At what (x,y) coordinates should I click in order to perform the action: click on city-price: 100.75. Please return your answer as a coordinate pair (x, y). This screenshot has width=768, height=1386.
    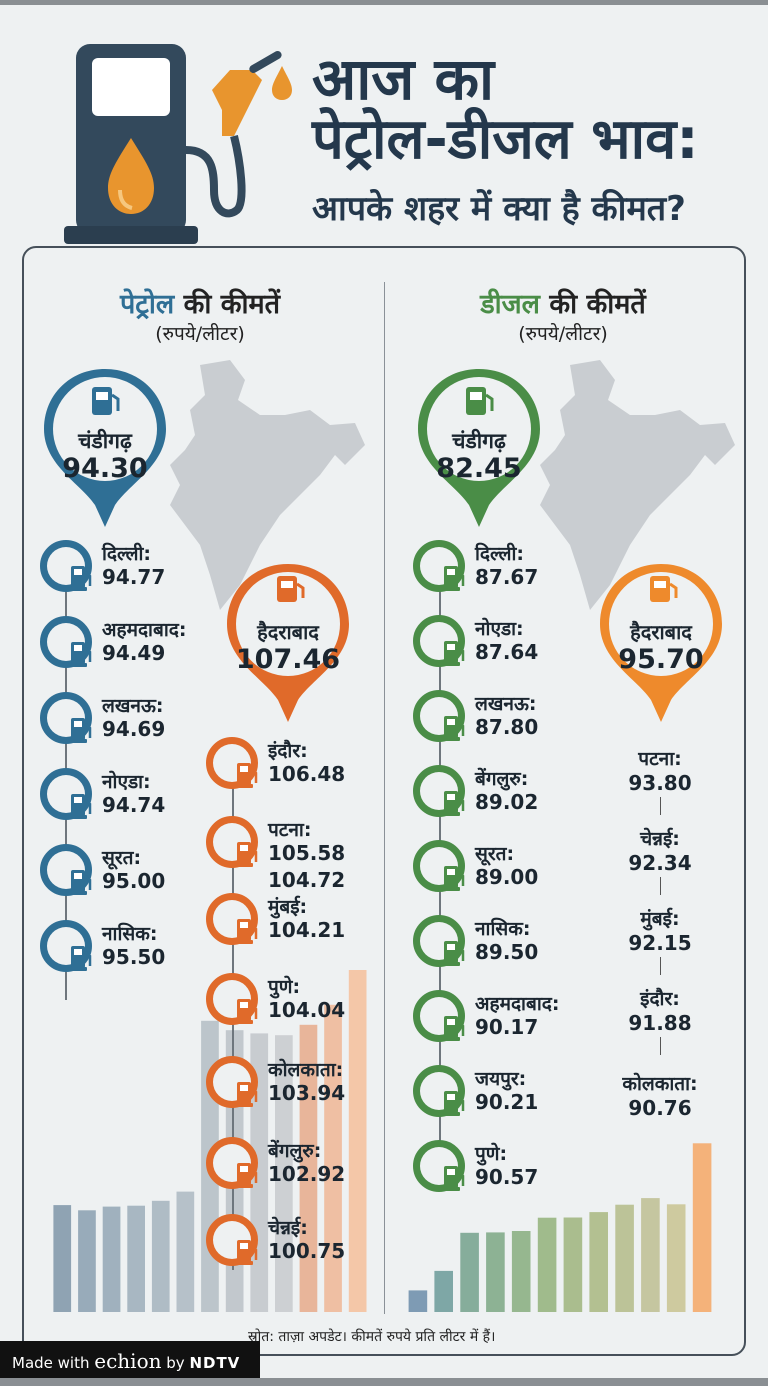
    Looking at the image, I should click on (307, 1251).